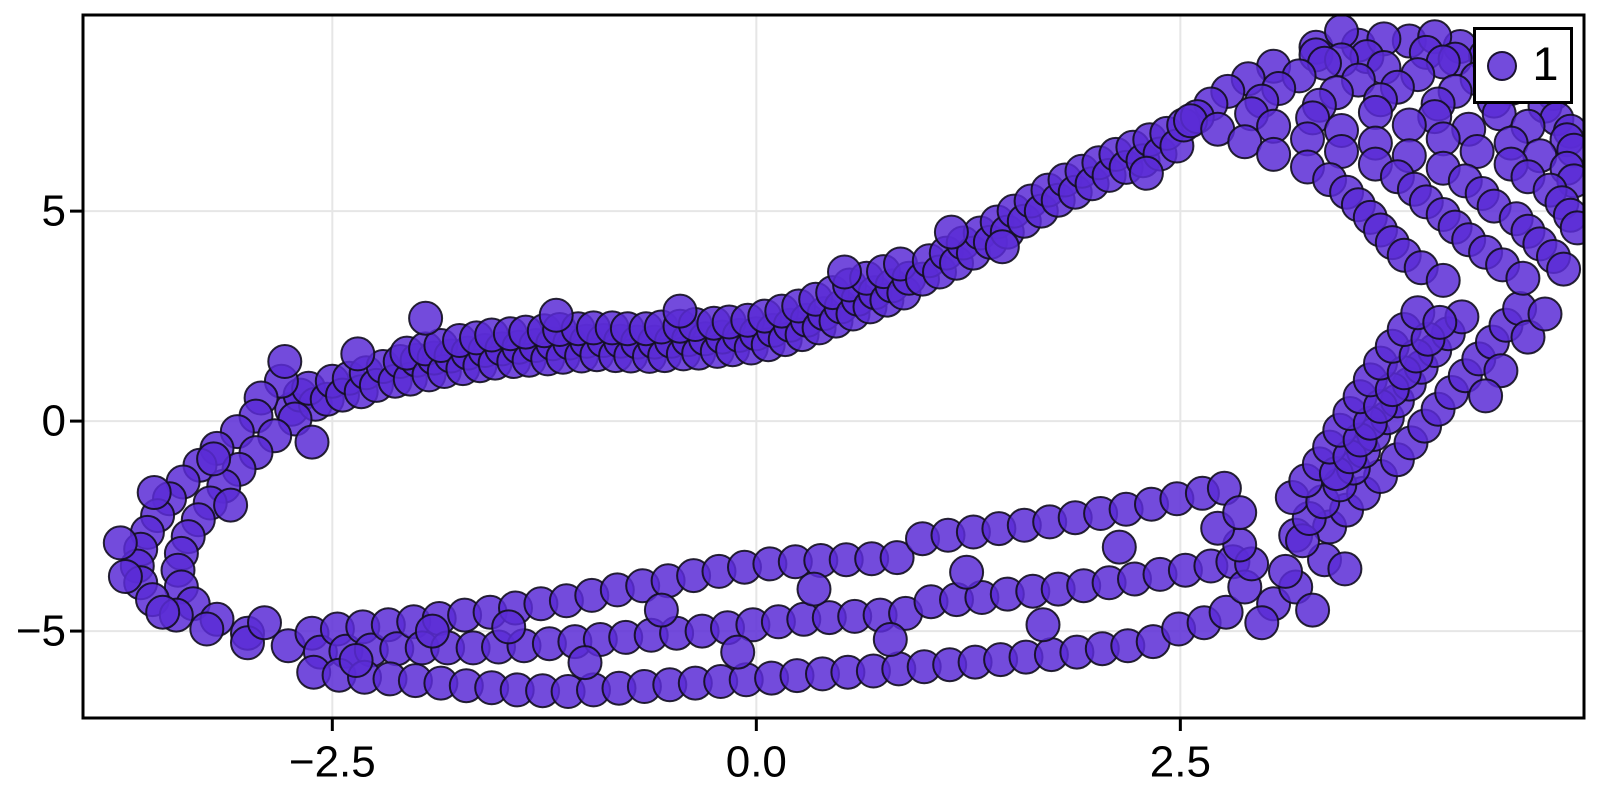 This screenshot has width=1600, height=800. Describe the element at coordinates (41, 631) in the screenshot. I see `y-tick-label: −5` at that location.